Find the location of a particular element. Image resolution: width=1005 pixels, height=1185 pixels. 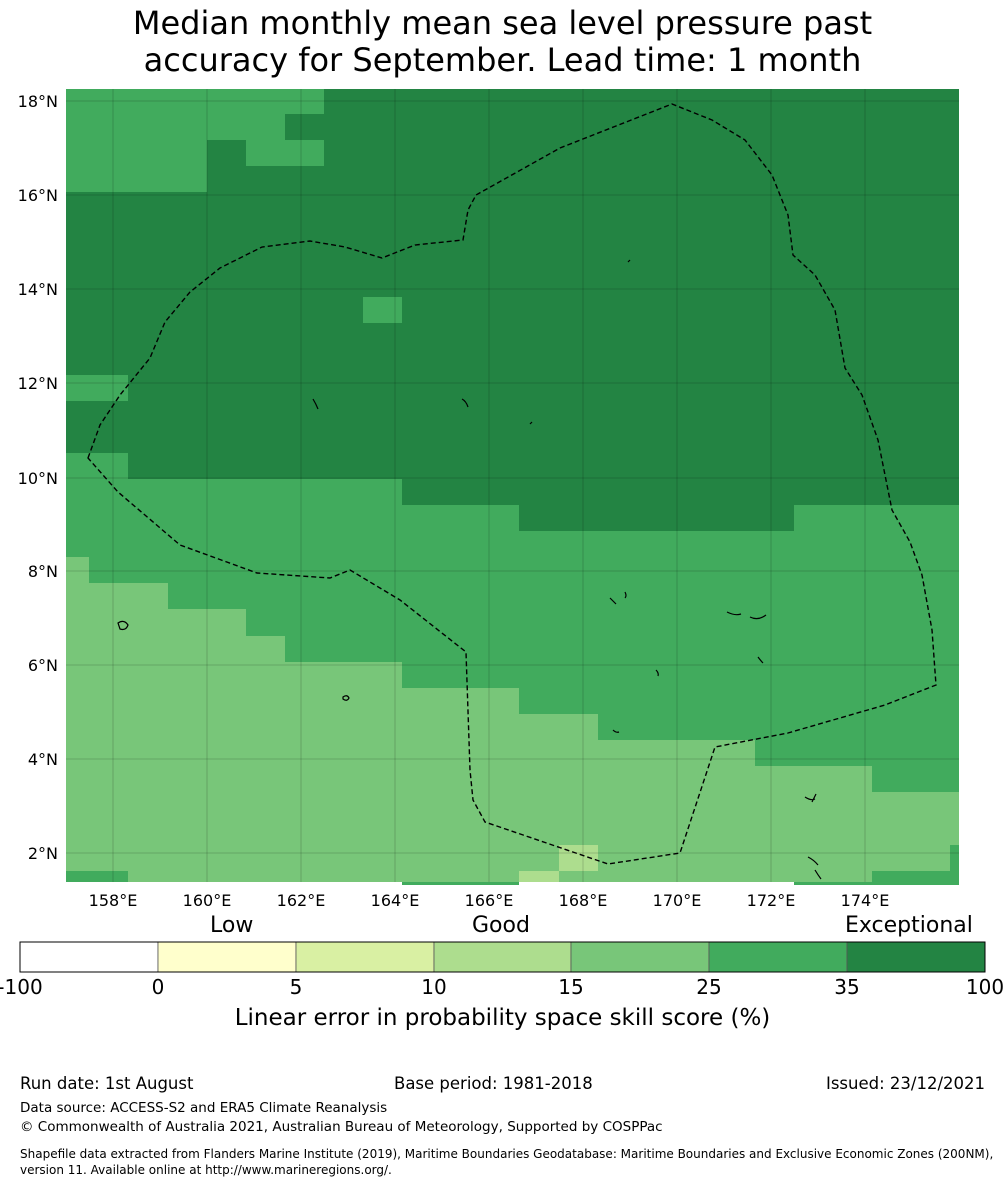

latitude-labels: 18°N 16°N 14°N 12°N 10°N 8°N 6°N 4°N 2°N is located at coordinates (38, 477).